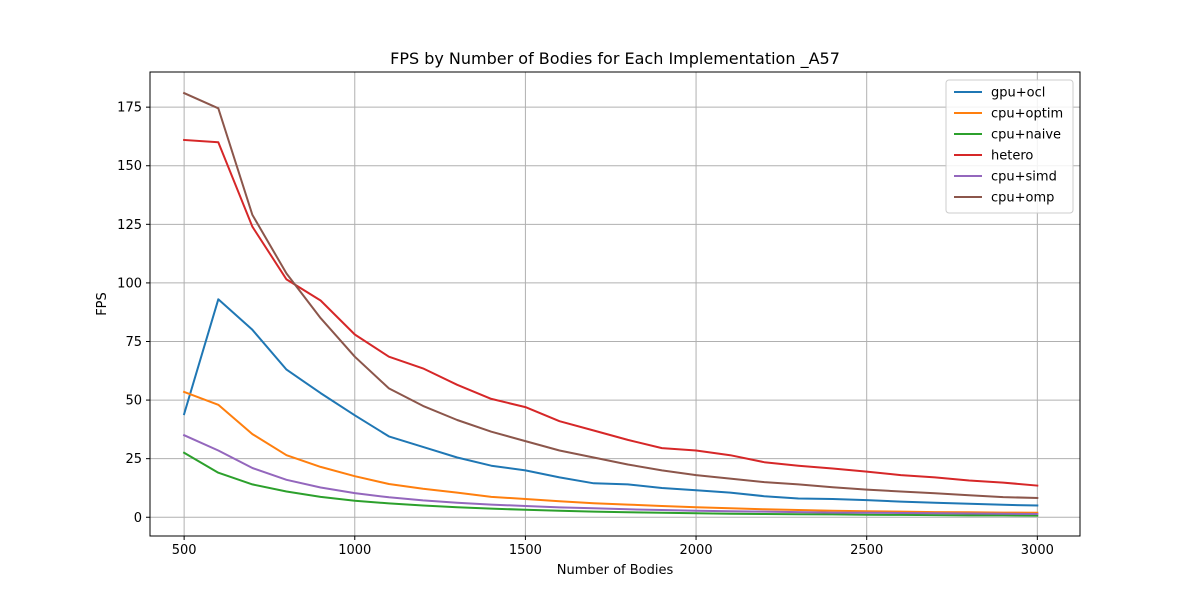 The image size is (1200, 600). I want to click on series-line-cpu-simd, so click(610, 474).